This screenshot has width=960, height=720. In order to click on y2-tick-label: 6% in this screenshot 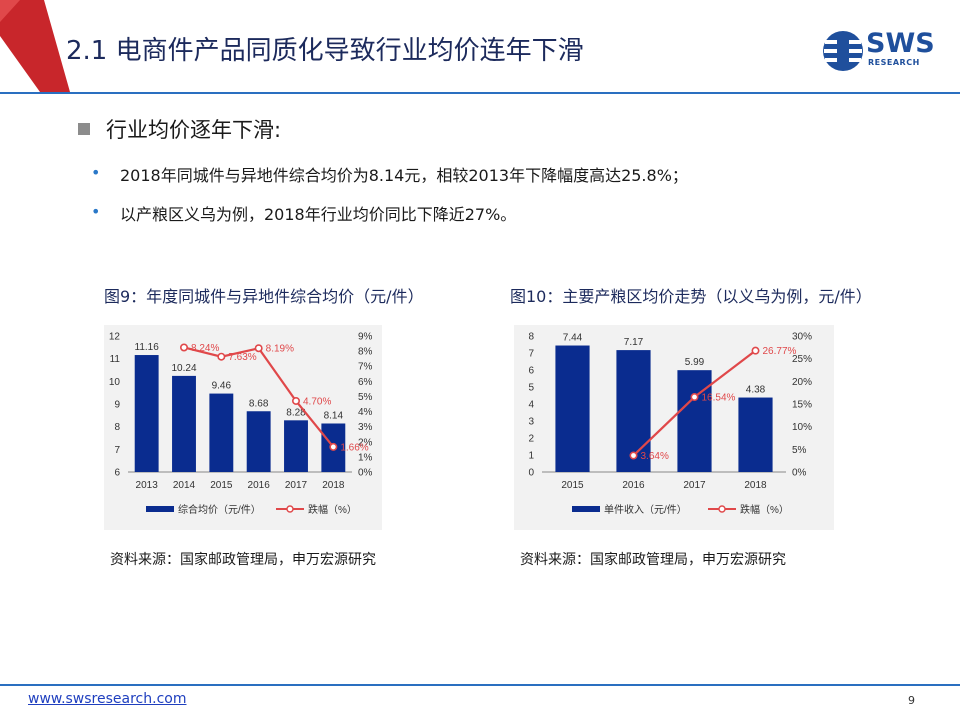, I will do `click(365, 382)`.